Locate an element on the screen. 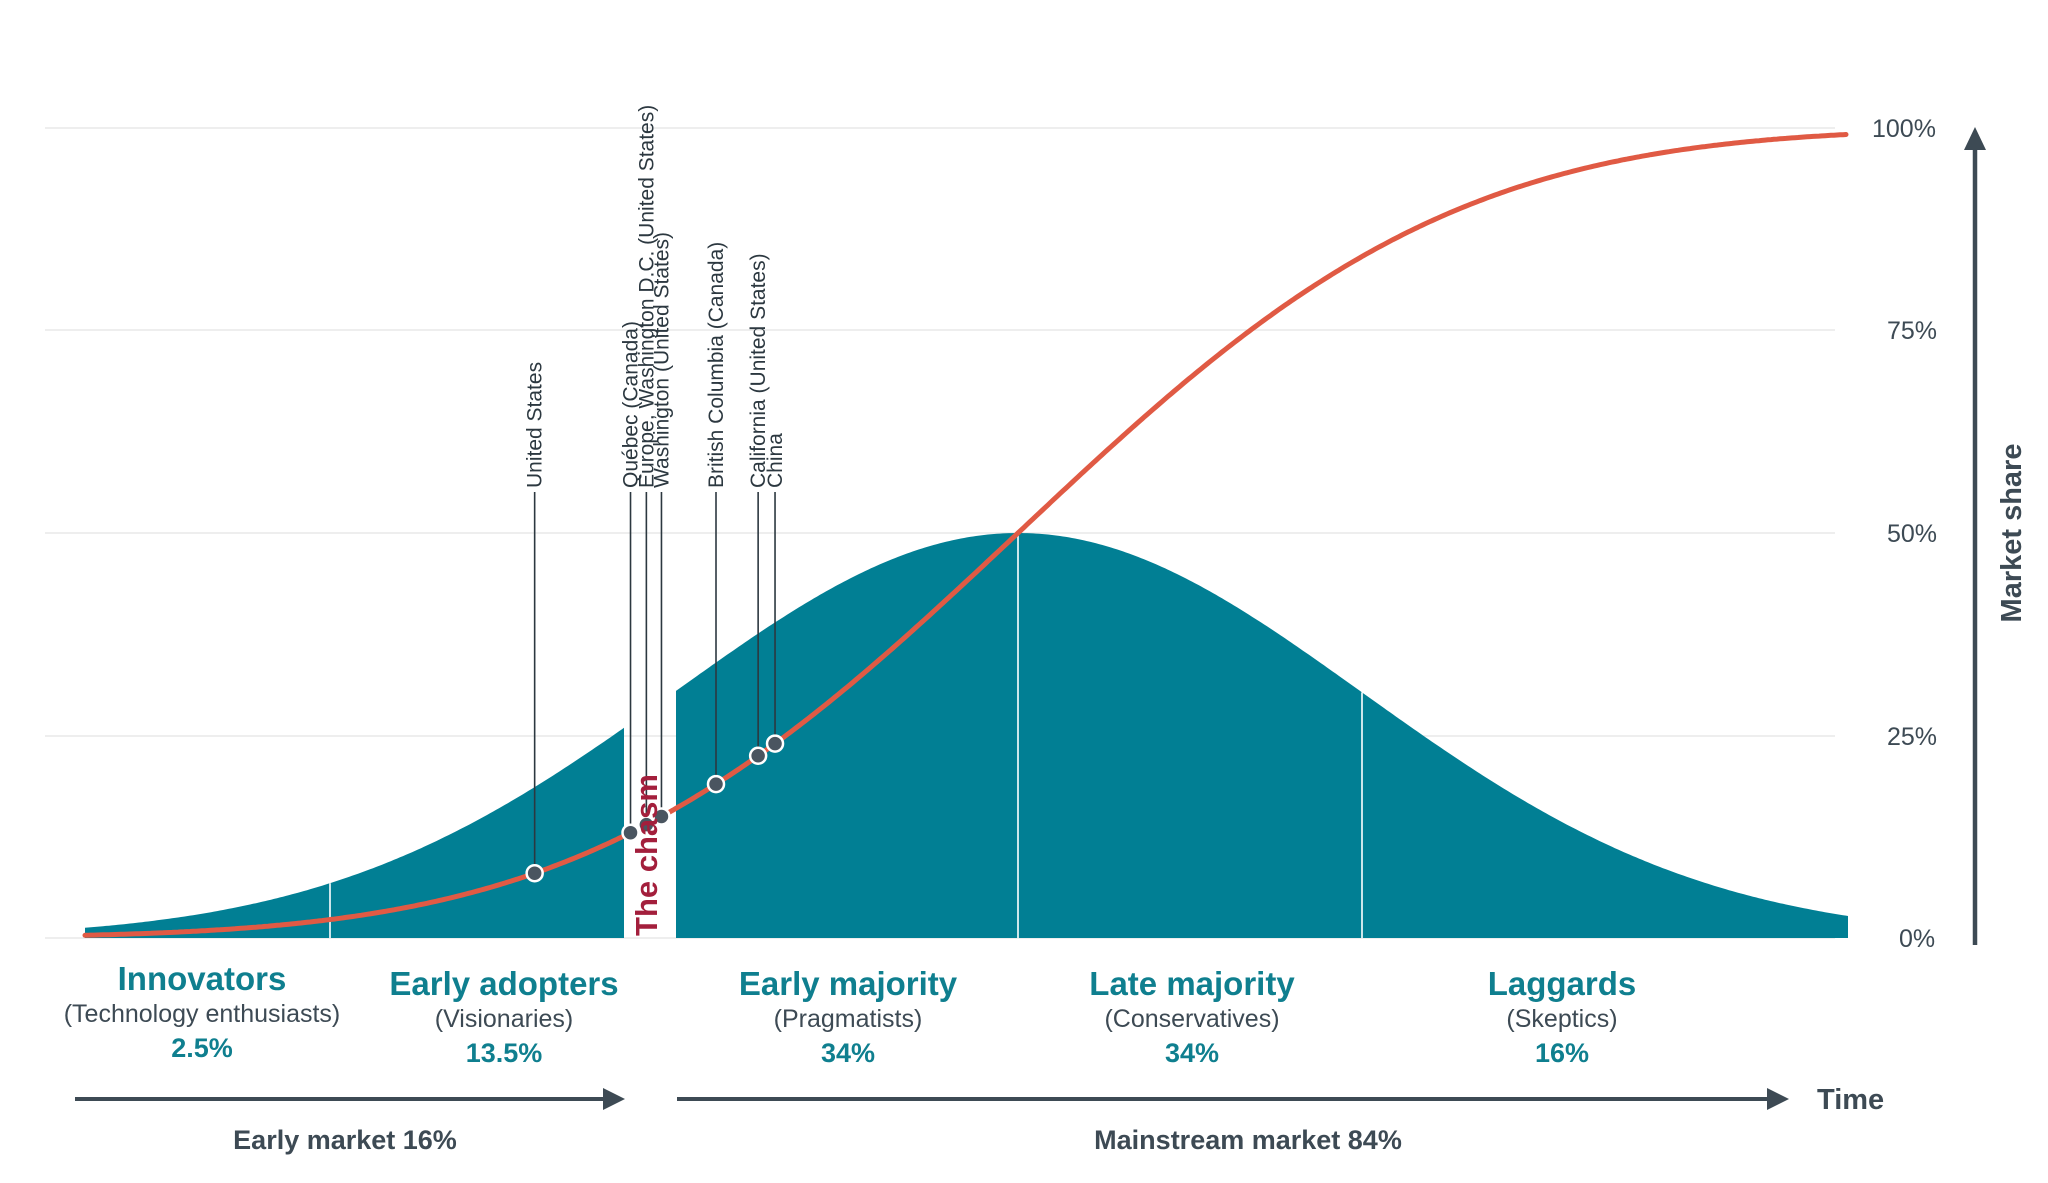  tick-75: 75% is located at coordinates (1912, 331).